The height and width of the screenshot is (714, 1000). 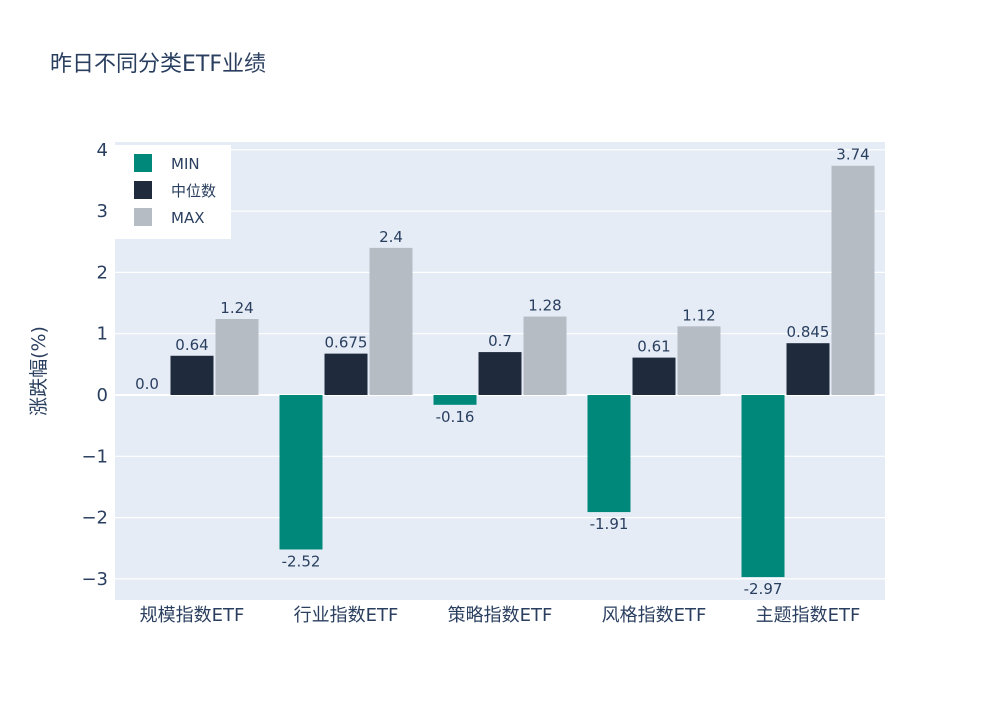 What do you see at coordinates (391, 237) in the screenshot?
I see `data-label: 2.4` at bounding box center [391, 237].